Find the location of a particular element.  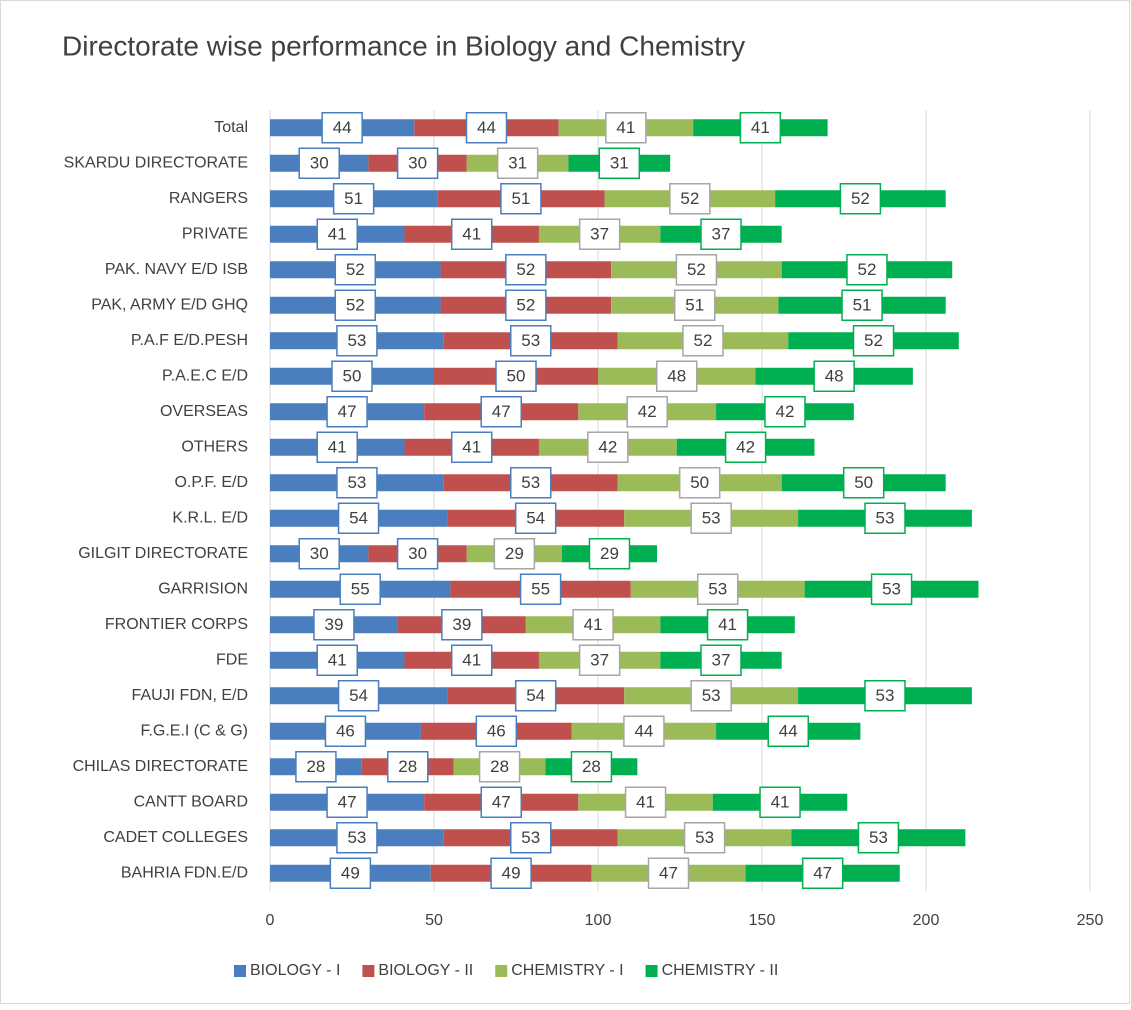

data-label: 46 is located at coordinates (345, 731).